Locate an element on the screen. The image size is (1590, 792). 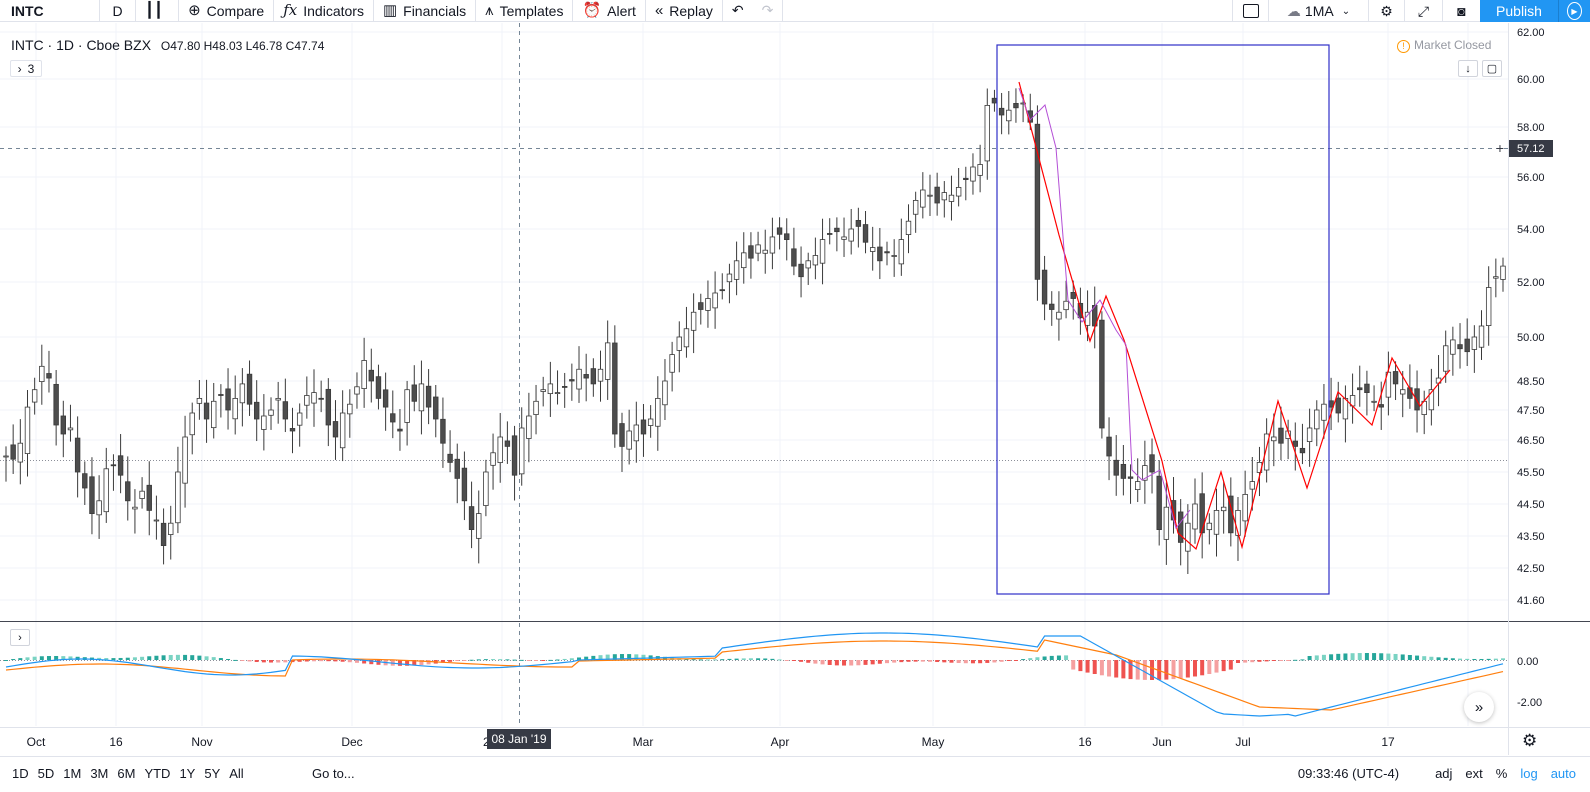
undo-icon: ↶ is located at coordinates (737, 10).